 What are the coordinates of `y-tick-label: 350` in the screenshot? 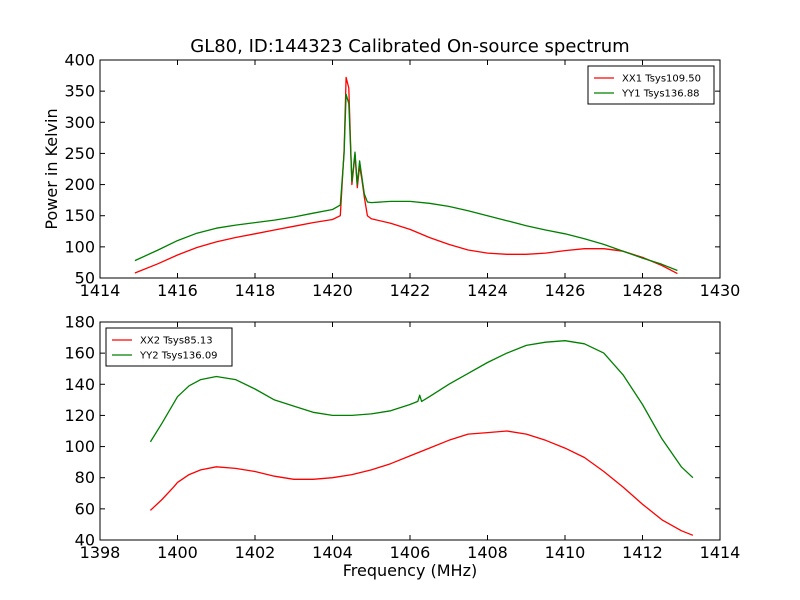 It's located at (79, 91).